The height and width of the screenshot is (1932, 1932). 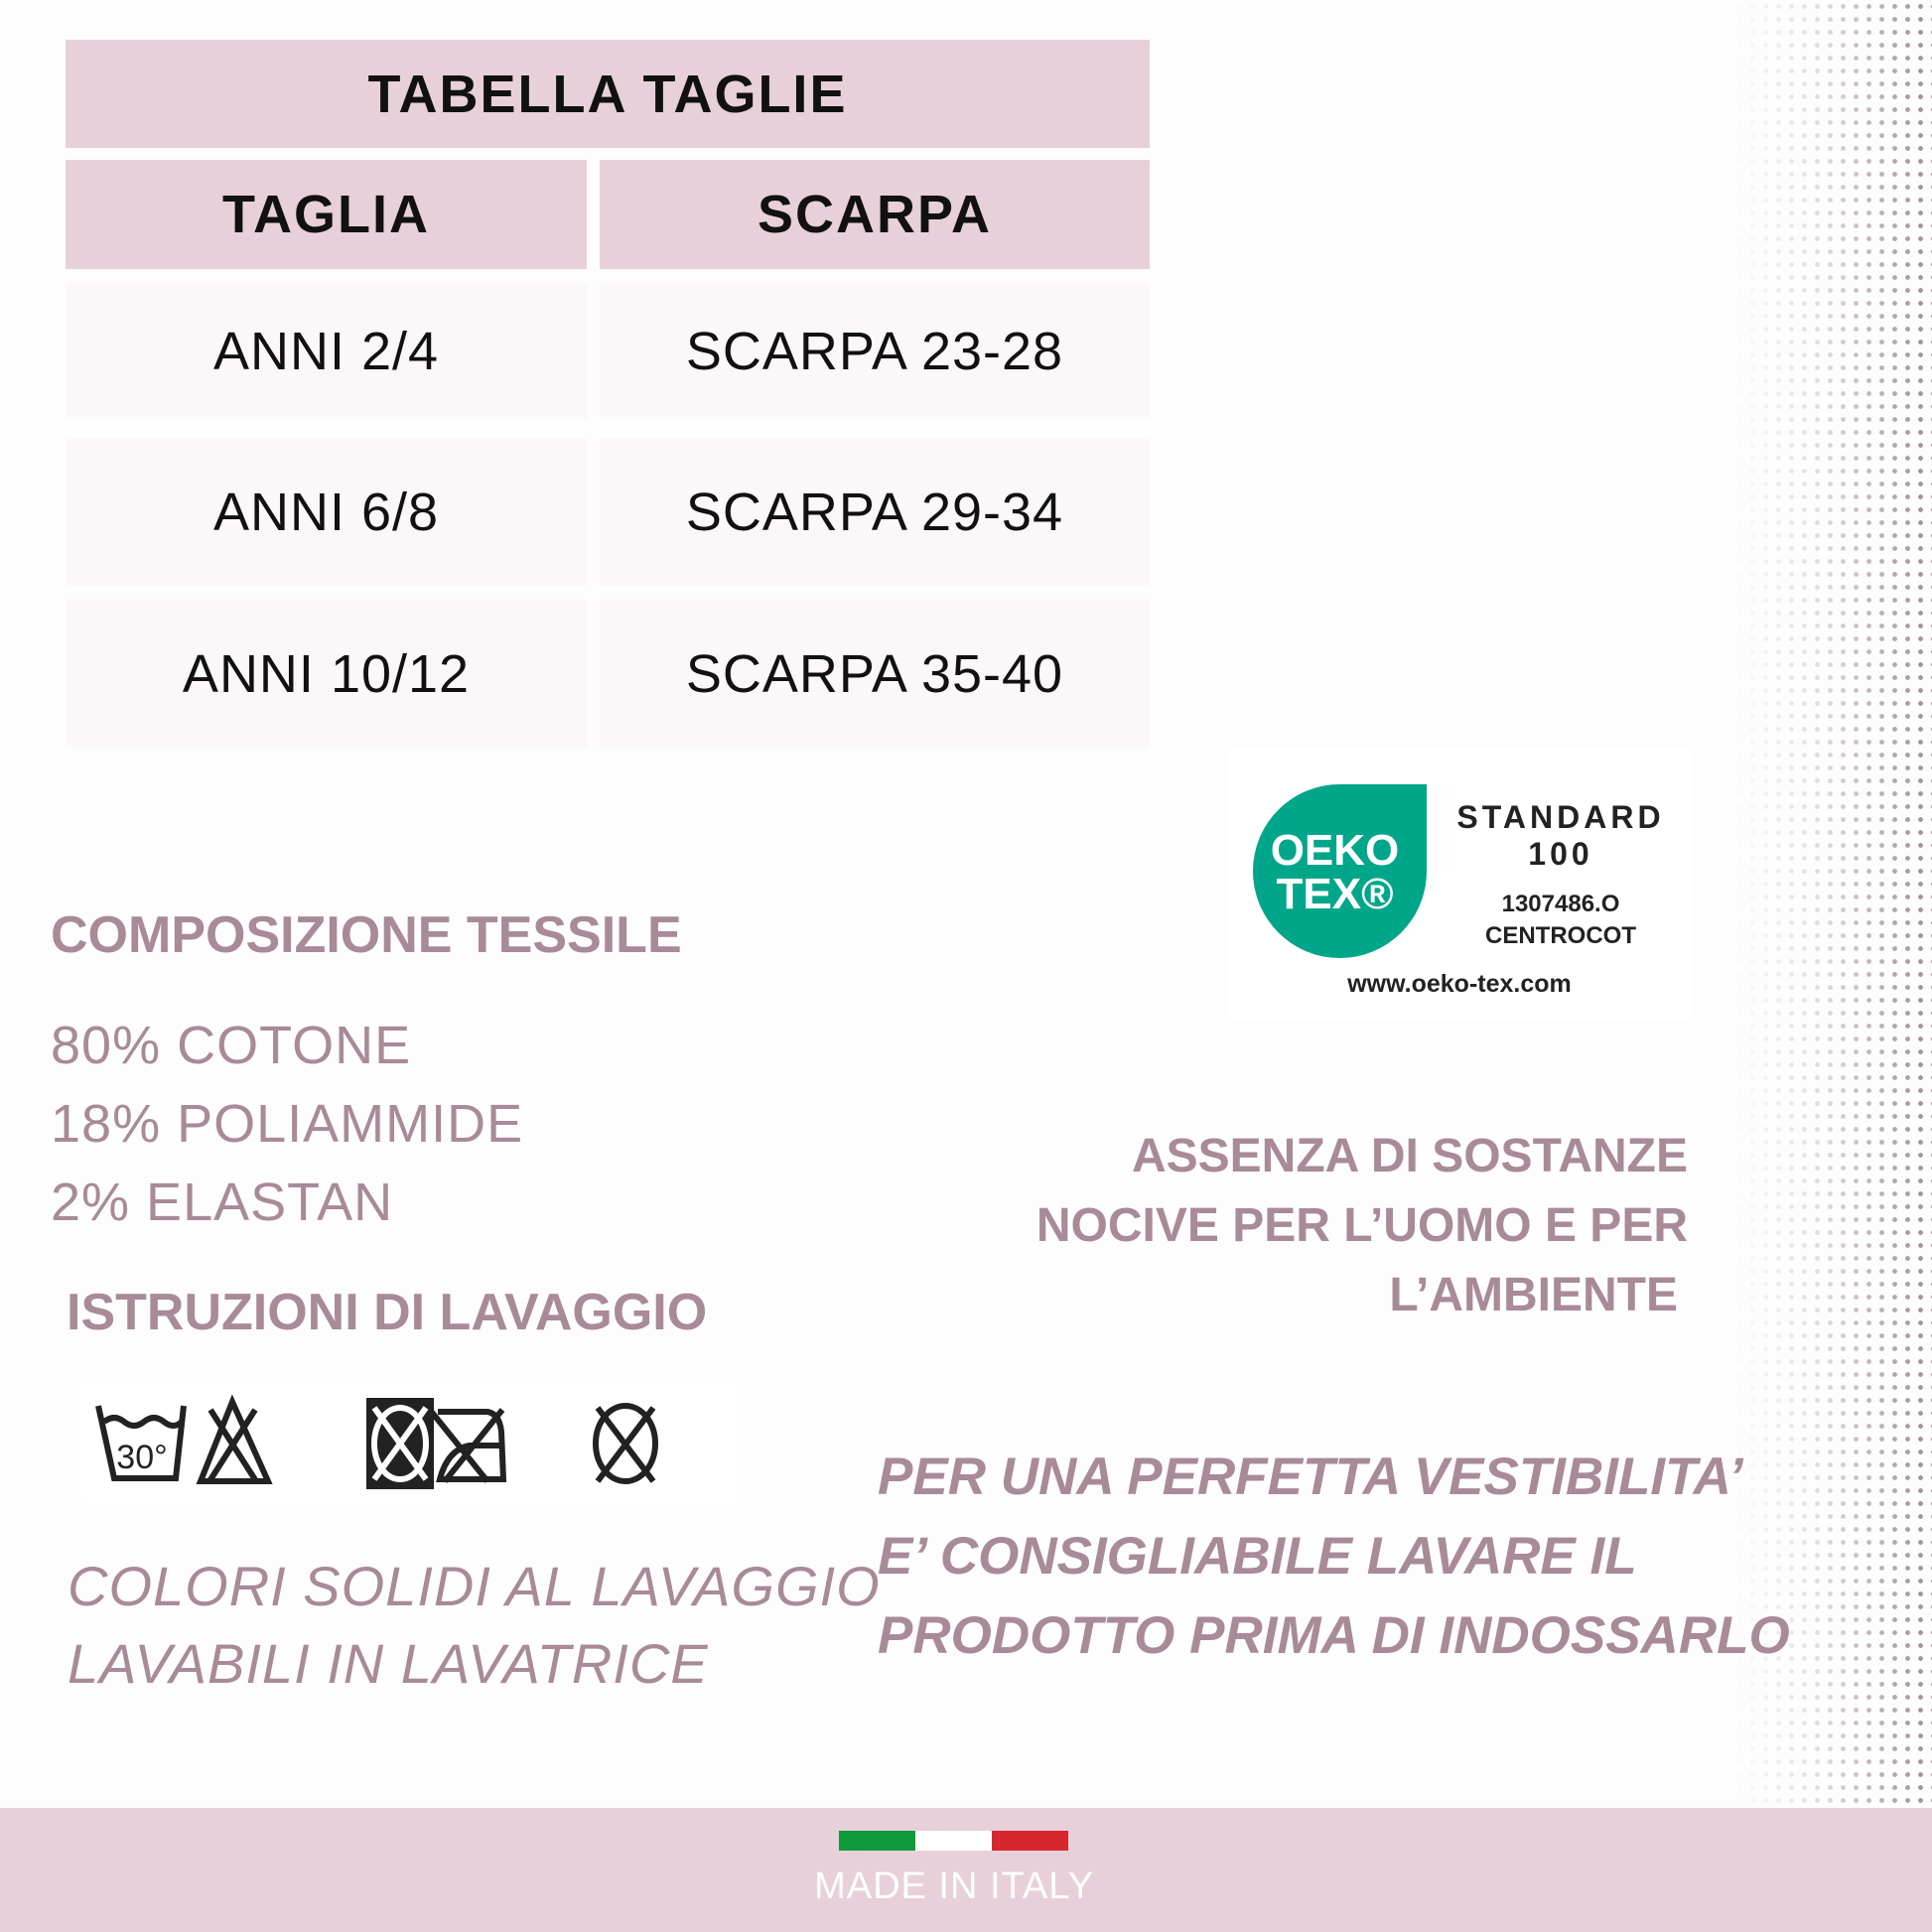 What do you see at coordinates (1310, 1477) in the screenshot?
I see `fit-note-line: PER UNA PERFETTA VESTIBILITA’` at bounding box center [1310, 1477].